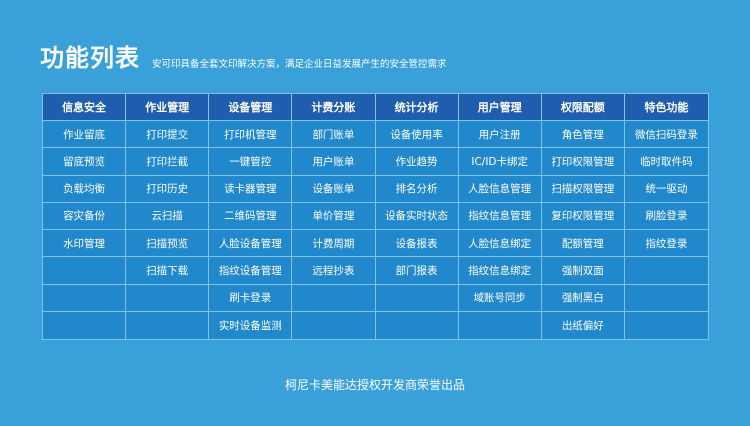 The width and height of the screenshot is (750, 426). I want to click on feature-cell: 用户账单, so click(333, 162).